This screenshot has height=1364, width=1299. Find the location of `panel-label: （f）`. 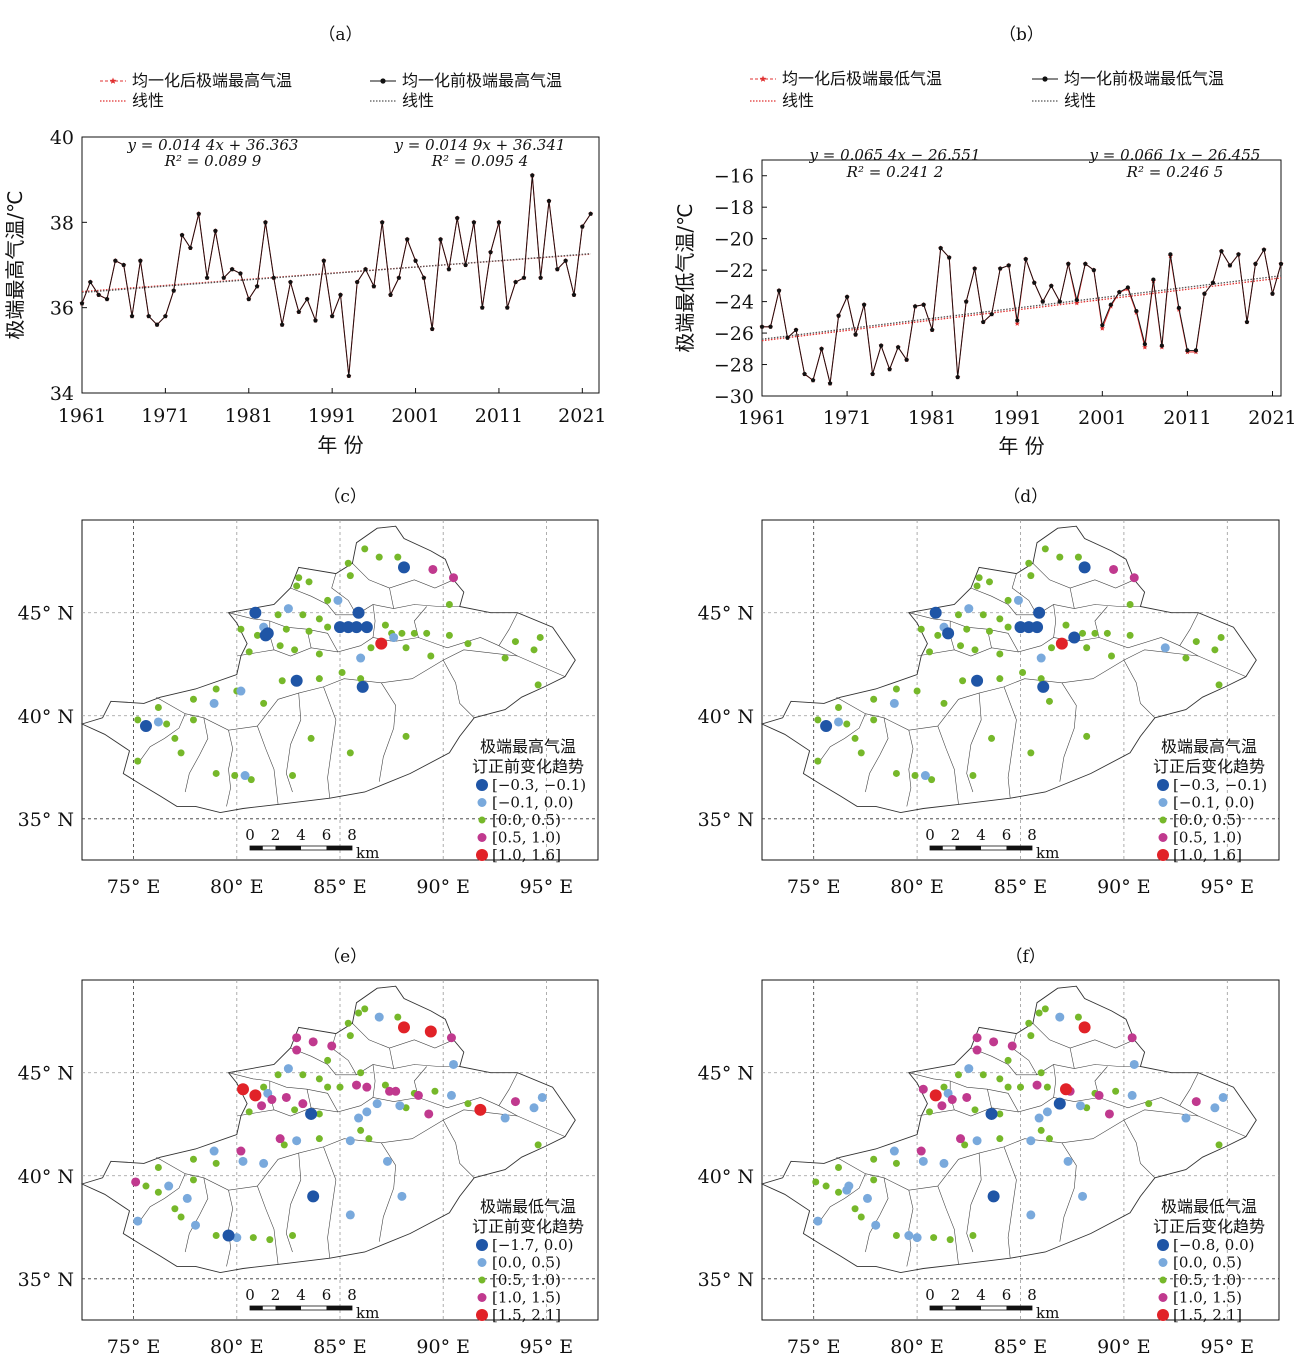

panel-label: （f） is located at coordinates (1026, 957).